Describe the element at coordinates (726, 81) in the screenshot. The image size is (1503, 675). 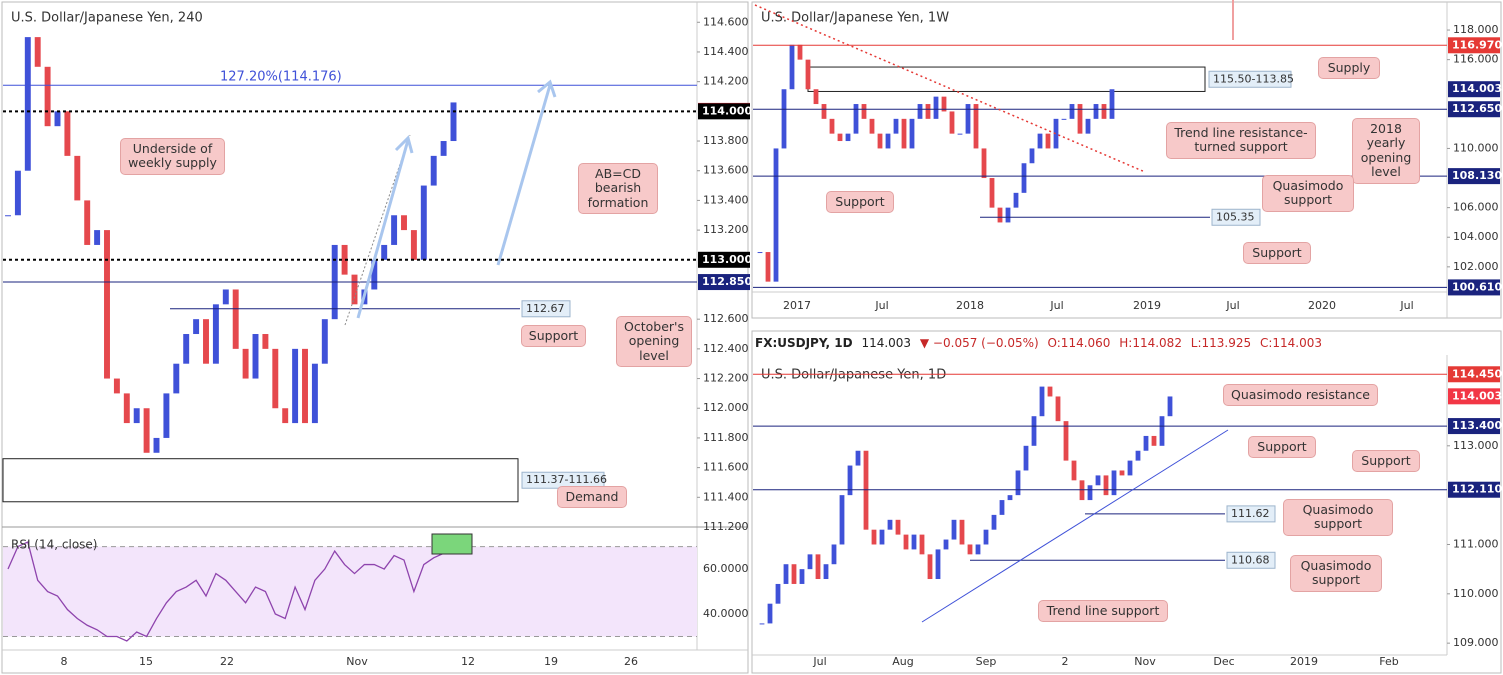
I see `y-tick-label: 114.200` at that location.